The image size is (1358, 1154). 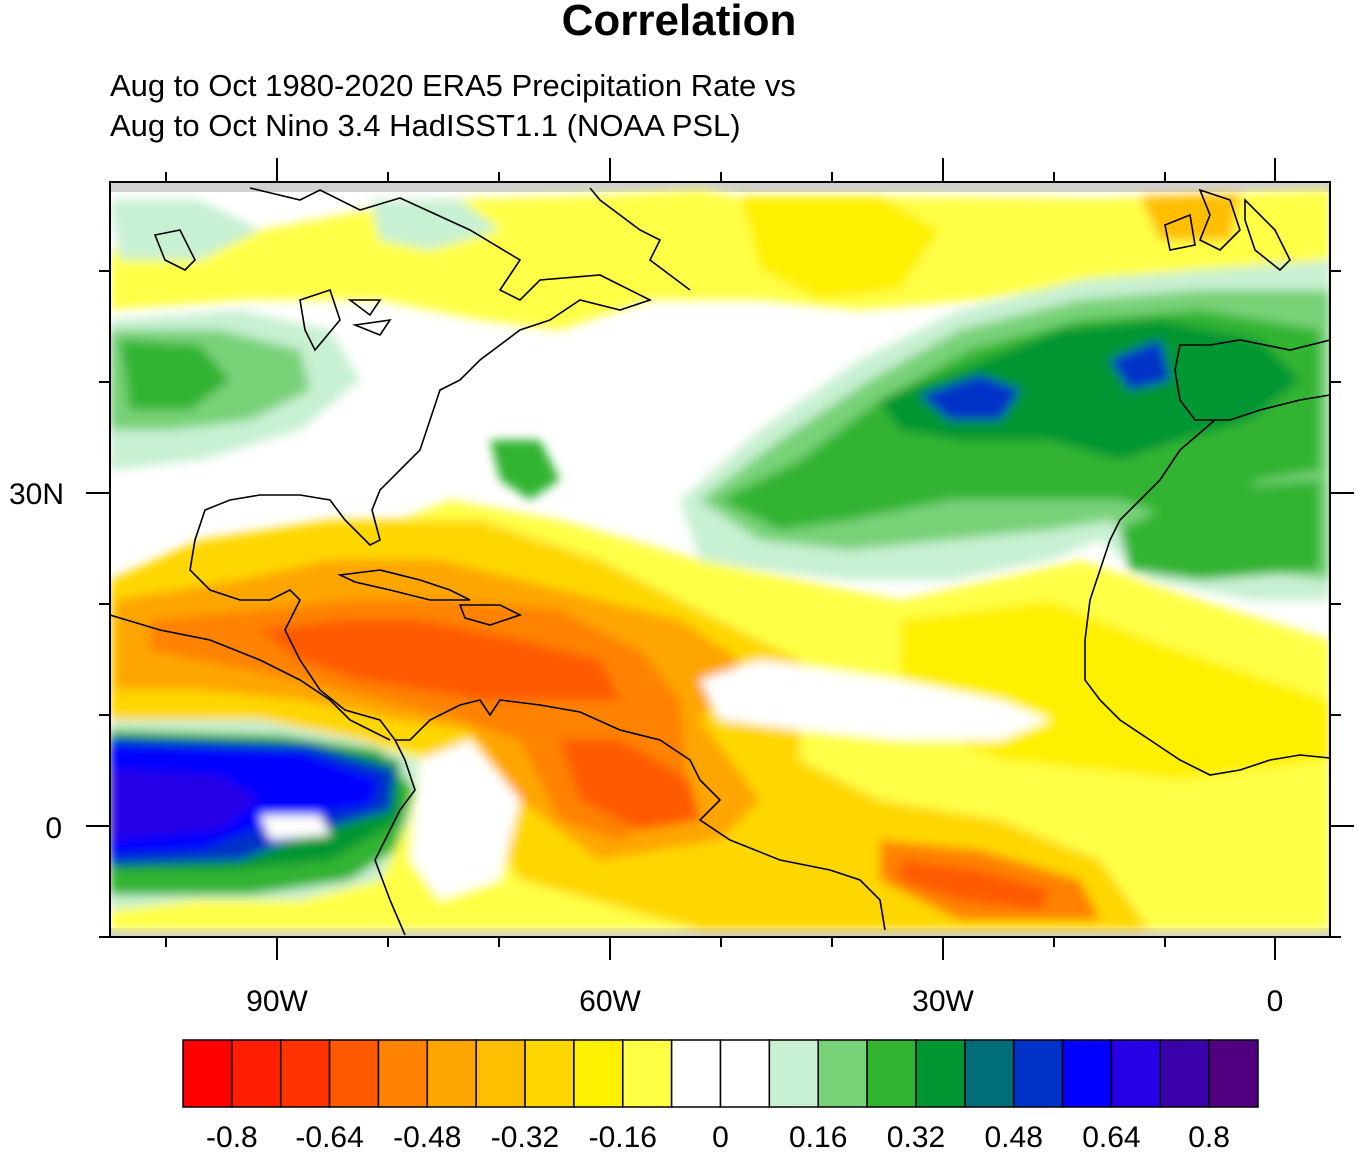 What do you see at coordinates (622, 1137) in the screenshot?
I see `colorbar-tick-label: -0.16` at bounding box center [622, 1137].